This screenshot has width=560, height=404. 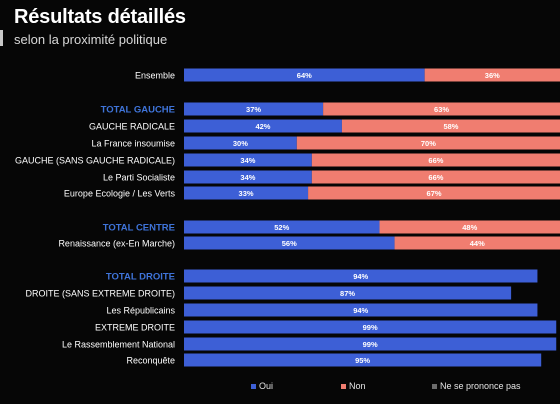 I want to click on value-label-non-gauche-sans-gauche-radicale: 66%, so click(x=435, y=160).